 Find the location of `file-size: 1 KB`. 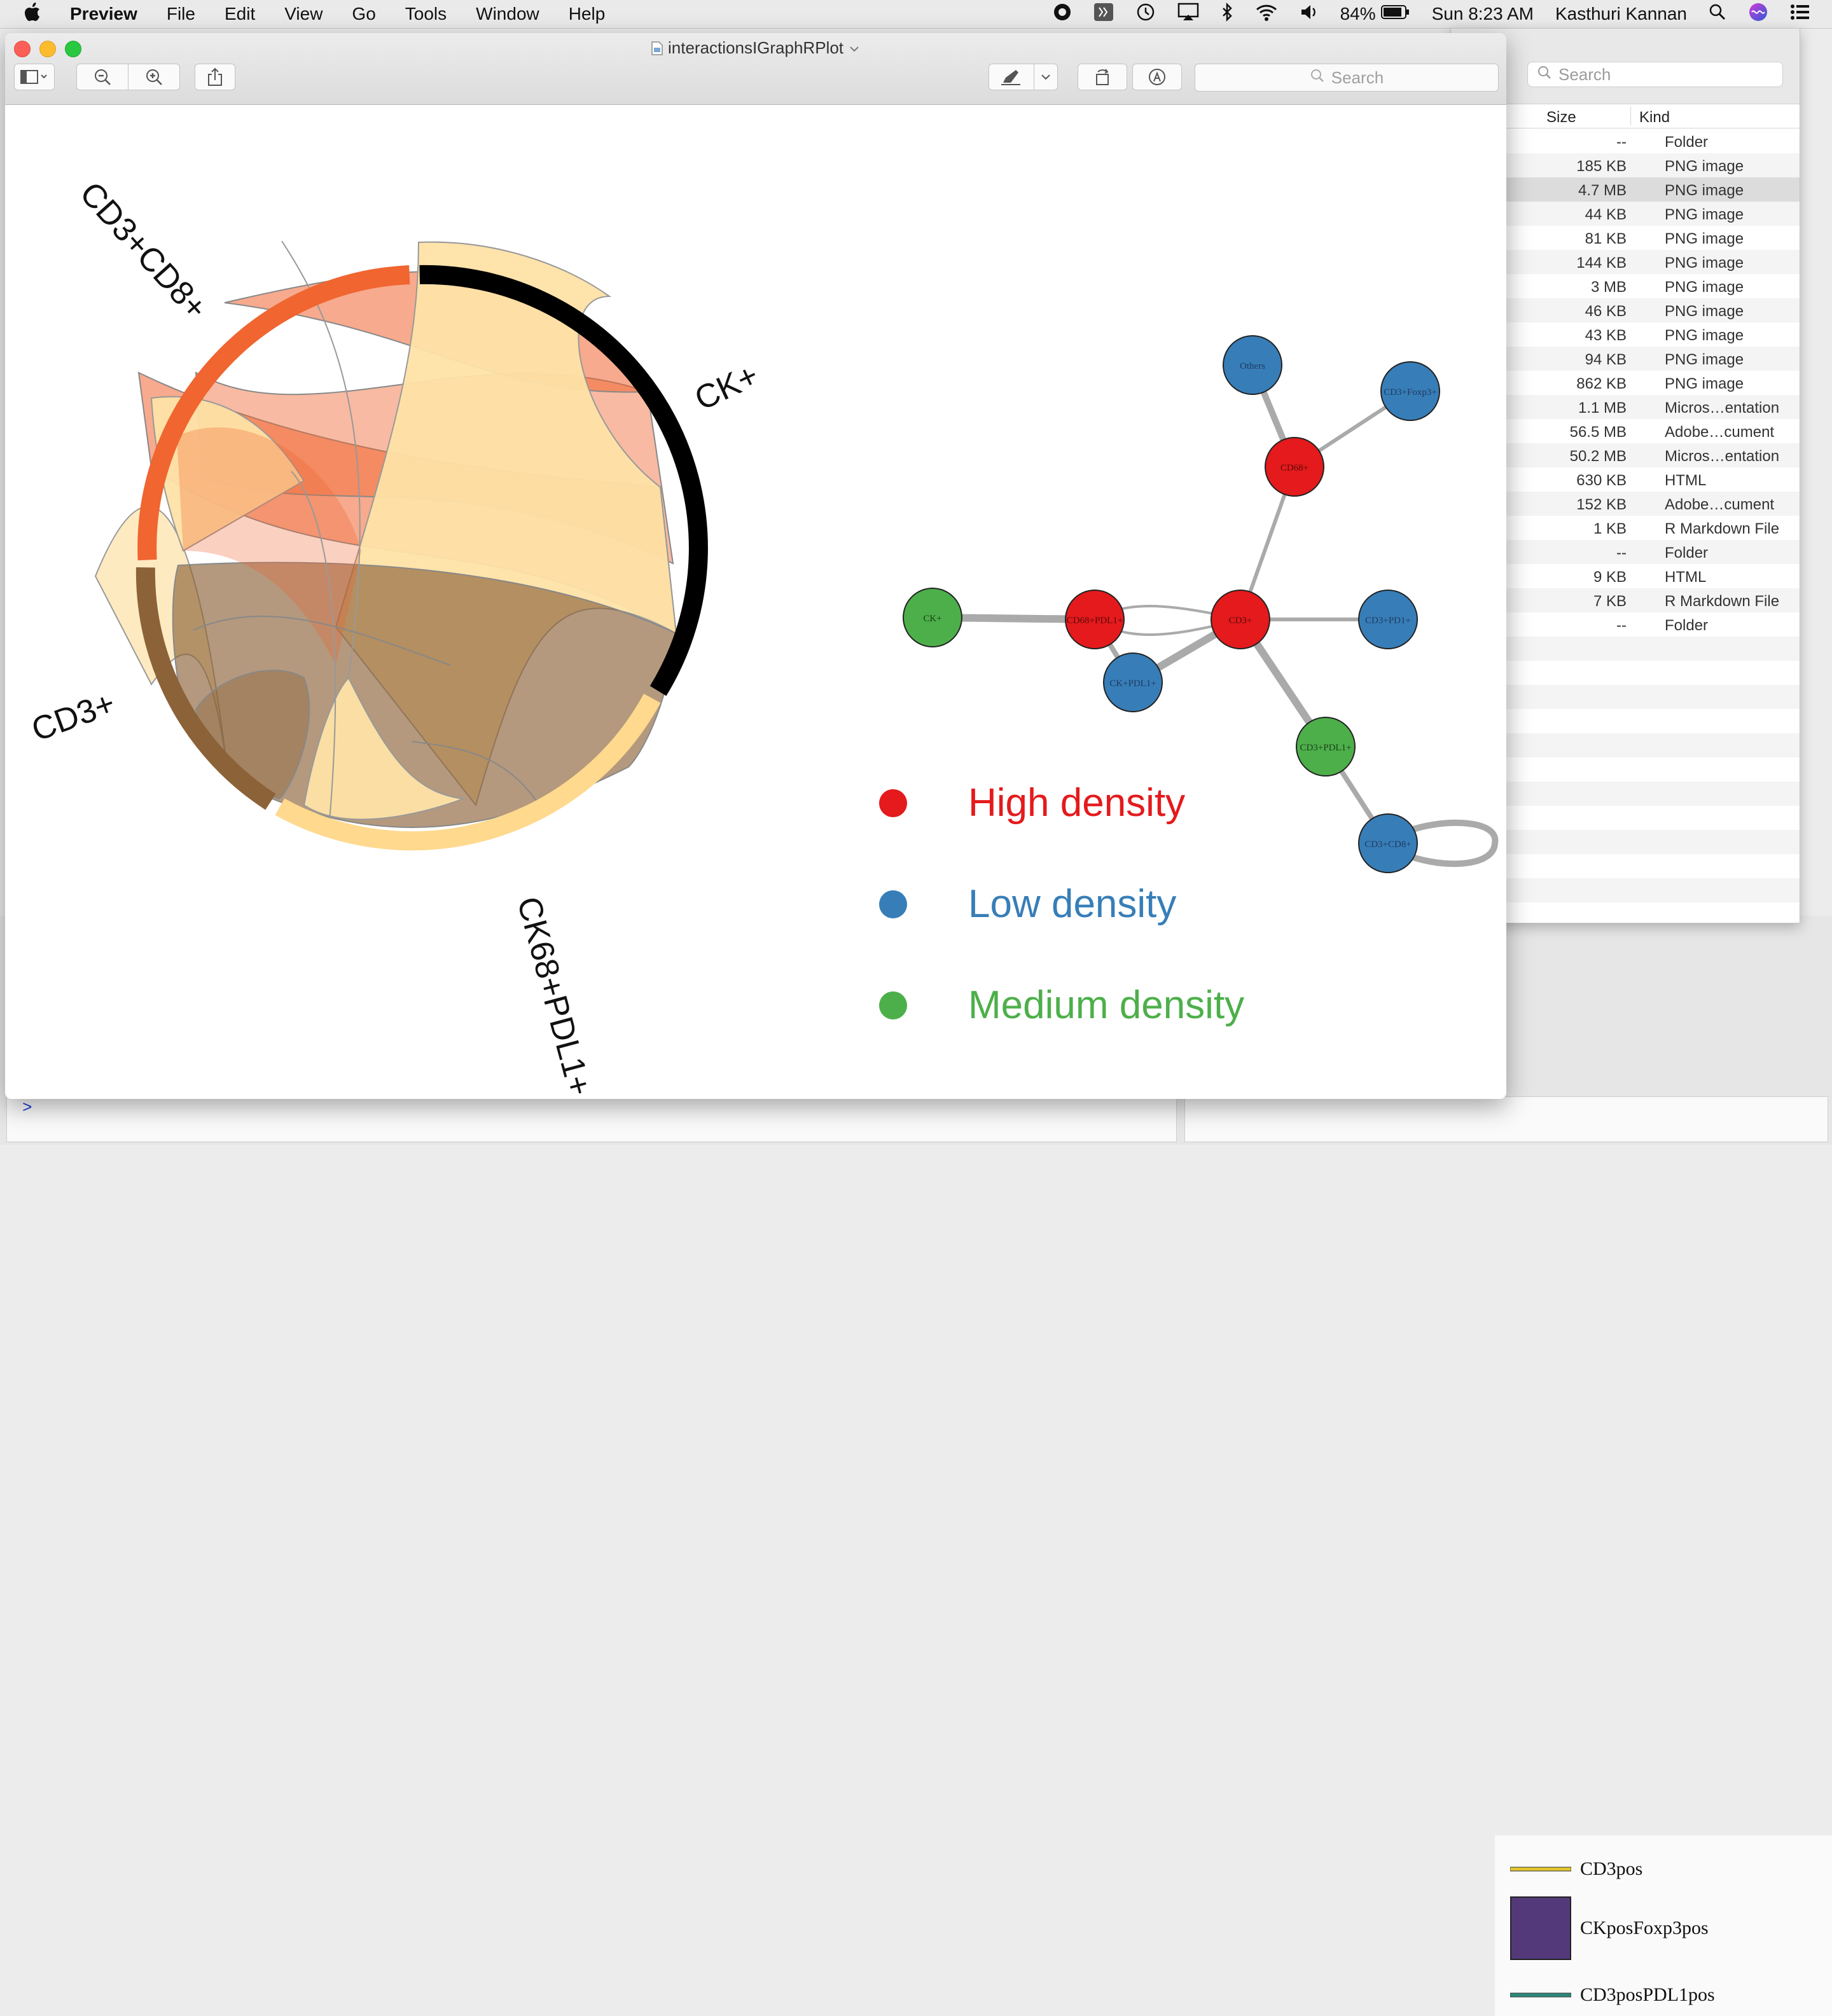

file-size: 1 KB is located at coordinates (1610, 528).